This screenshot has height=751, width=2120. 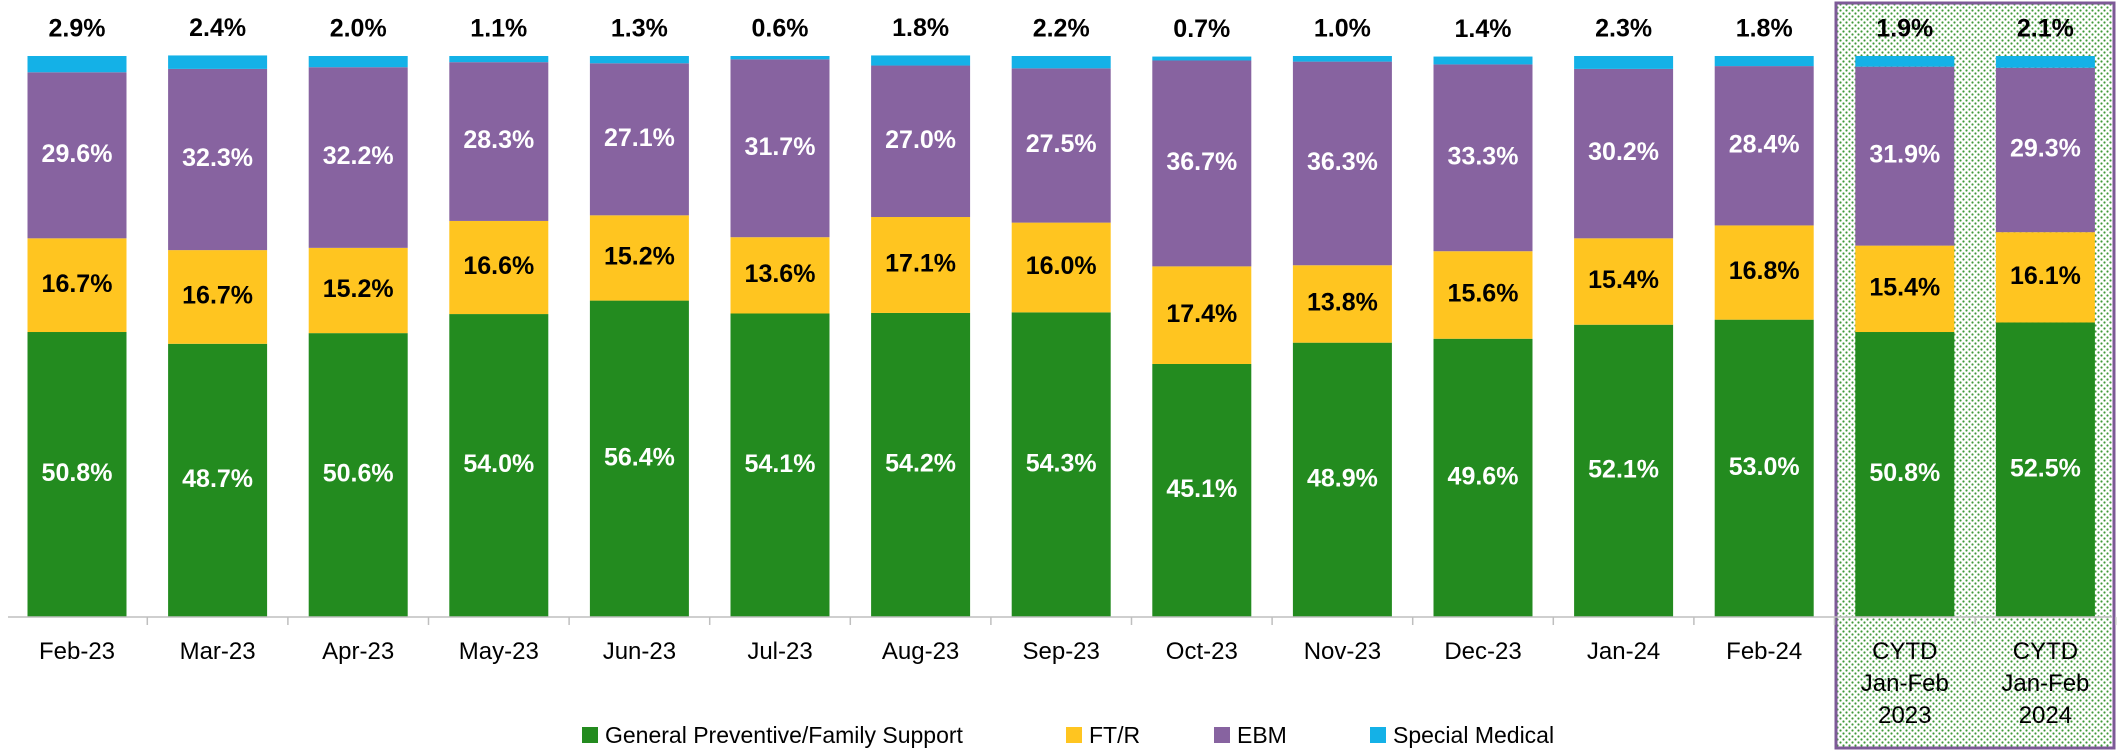 What do you see at coordinates (780, 651) in the screenshot?
I see `x-tick-label: Jul-23` at bounding box center [780, 651].